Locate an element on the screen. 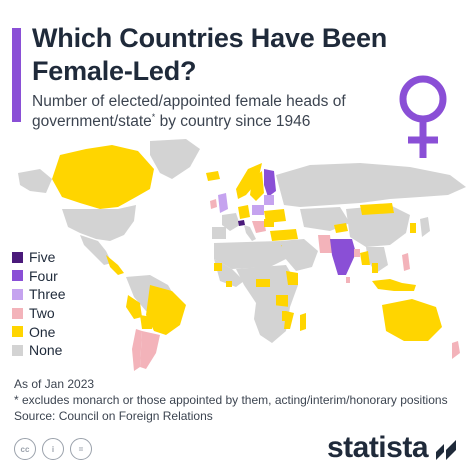 The height and width of the screenshot is (474, 474). chart-title: Which Countries Have Been Female-Led? is located at coordinates (210, 54).